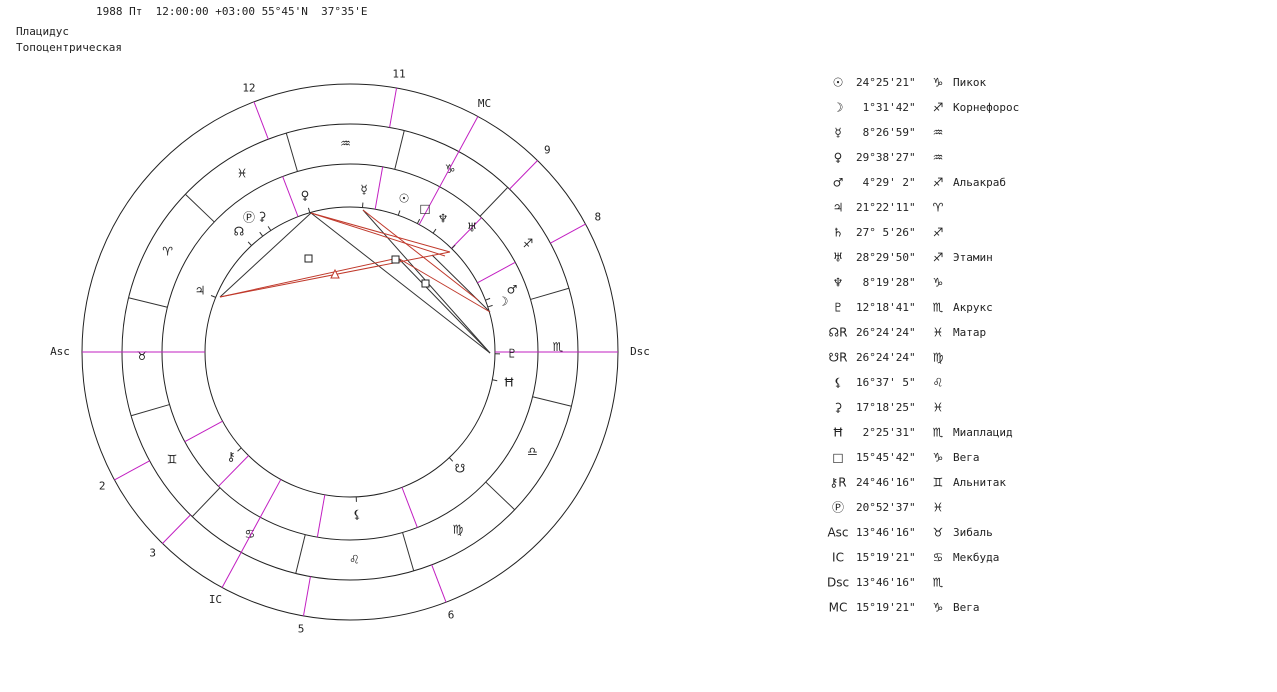  I want to click on row-glyph: ♃, so click(838, 208).